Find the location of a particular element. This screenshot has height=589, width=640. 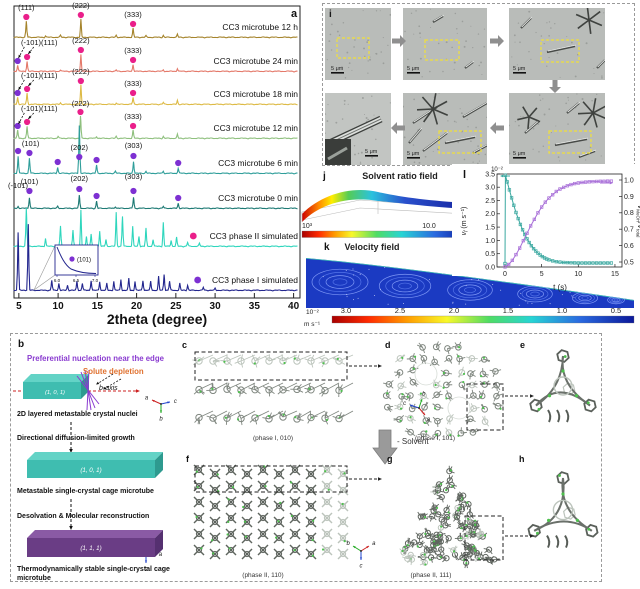

svg-text: (303) is located at coordinates (134, 176).